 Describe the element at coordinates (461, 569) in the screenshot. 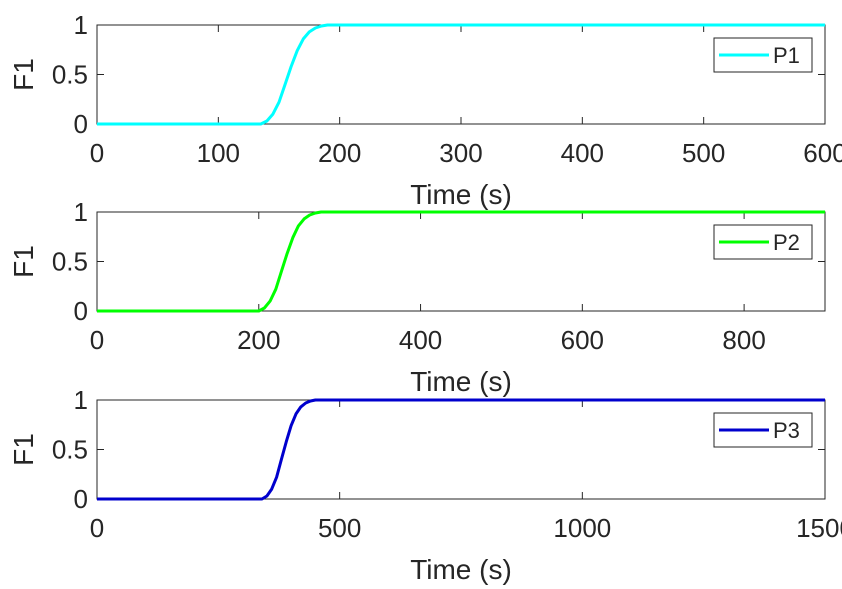

I see `axes-3-xlabel: Time (s)` at that location.